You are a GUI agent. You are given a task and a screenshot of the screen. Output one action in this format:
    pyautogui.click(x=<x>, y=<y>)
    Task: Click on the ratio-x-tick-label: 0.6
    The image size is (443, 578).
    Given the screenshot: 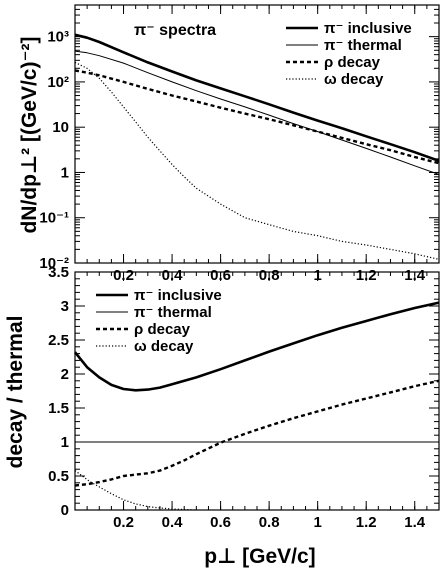 What is the action you would take?
    pyautogui.click(x=220, y=522)
    